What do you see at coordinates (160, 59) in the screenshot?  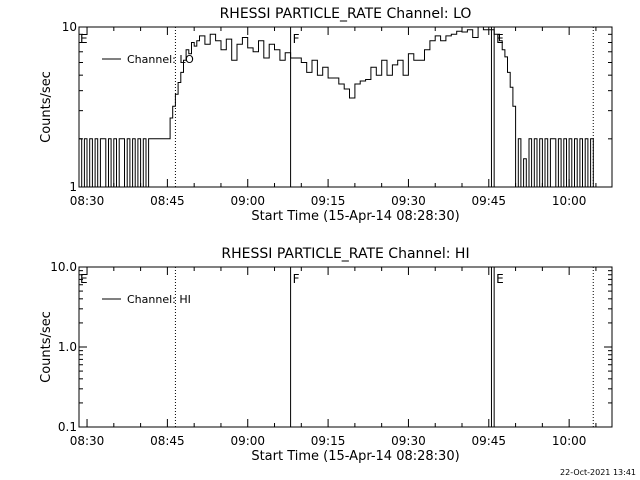 I see `legend-entry: Channel: LO` at bounding box center [160, 59].